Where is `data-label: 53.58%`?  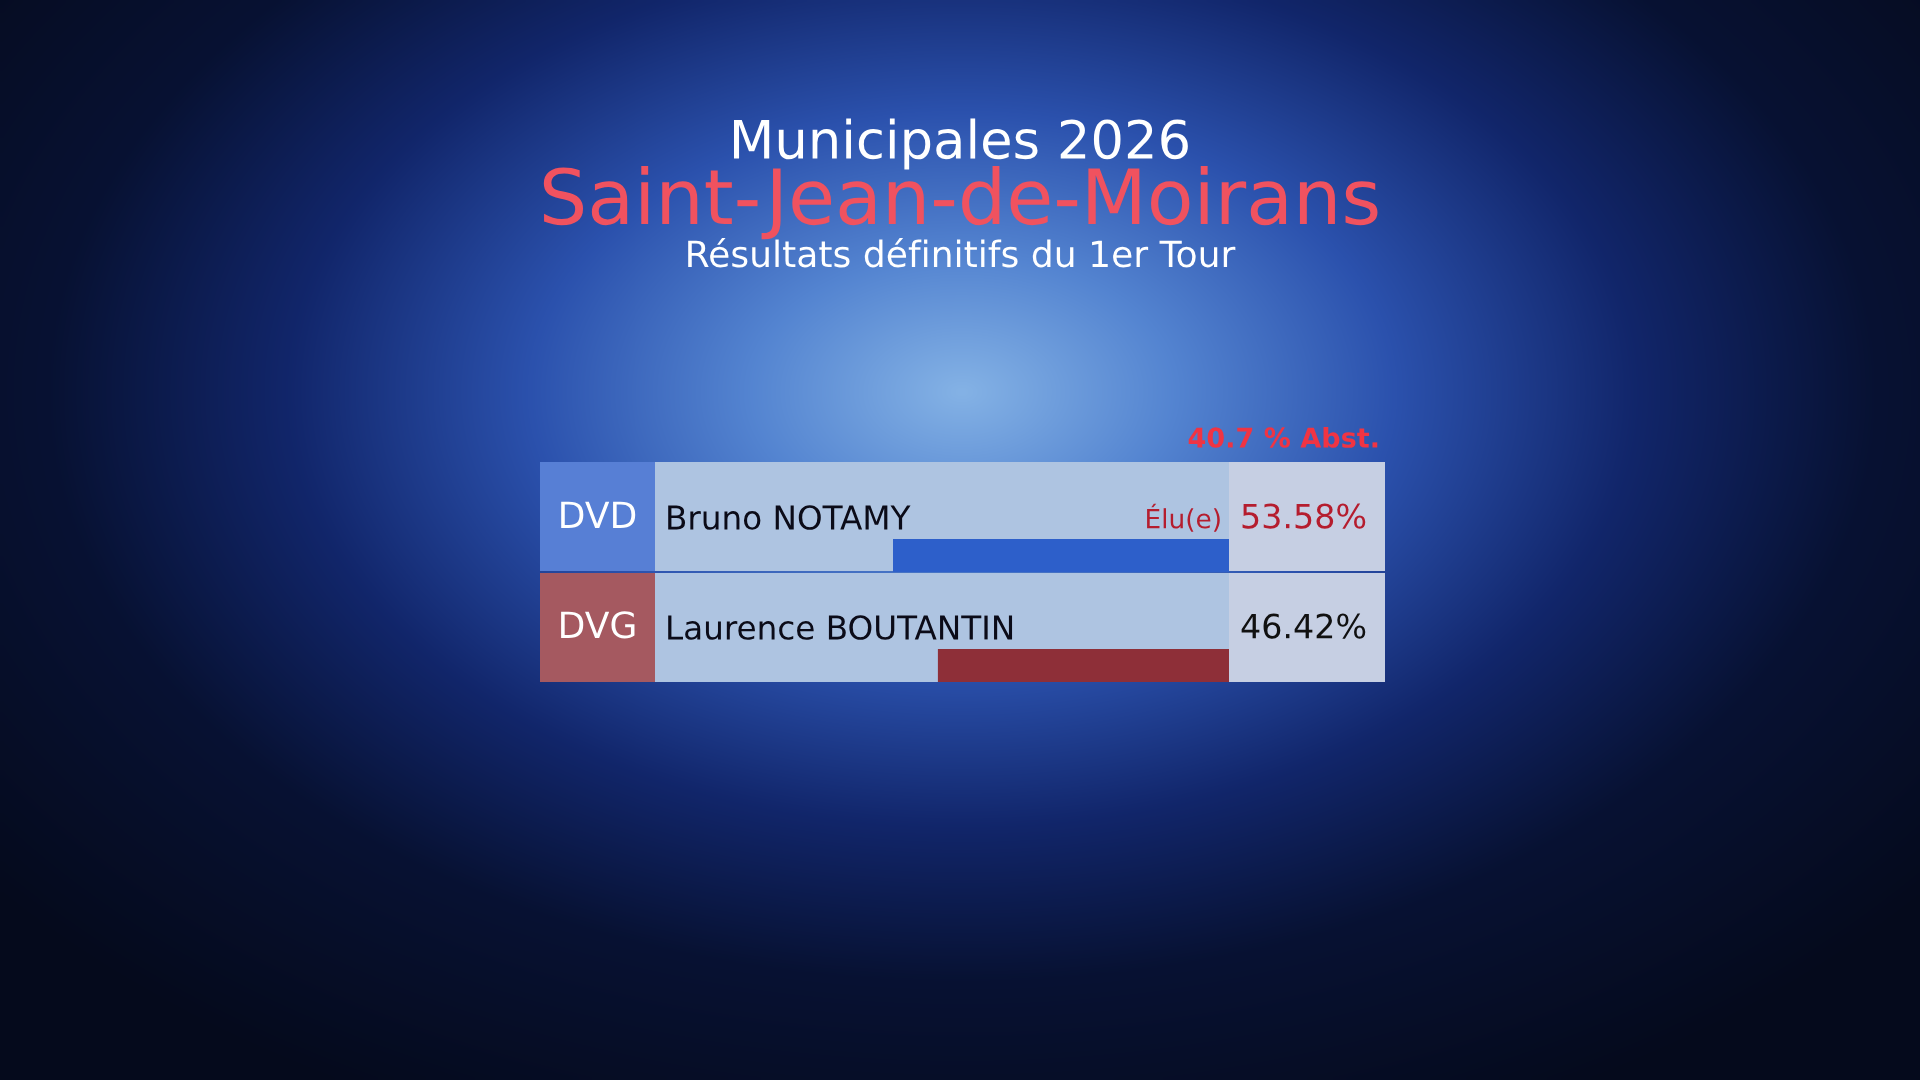
data-label: 53.58% is located at coordinates (1304, 516).